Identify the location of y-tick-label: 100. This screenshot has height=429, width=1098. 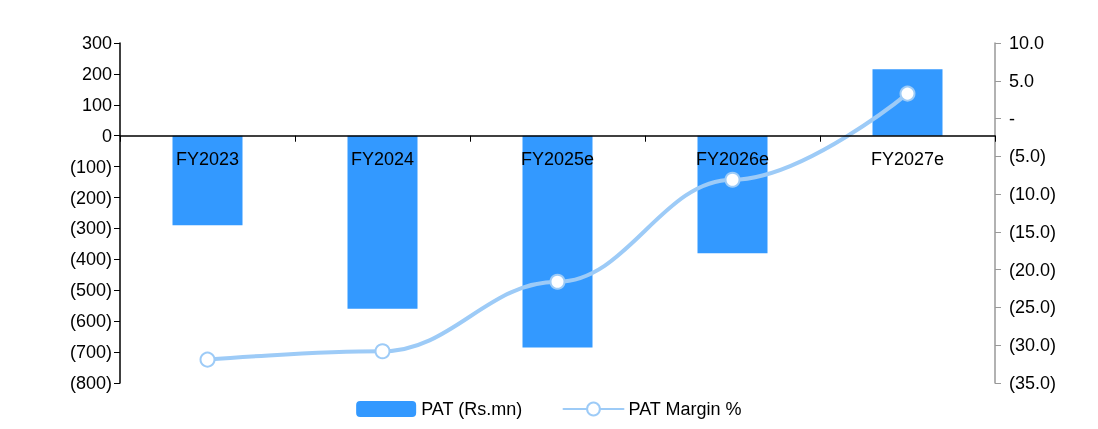
(96, 104).